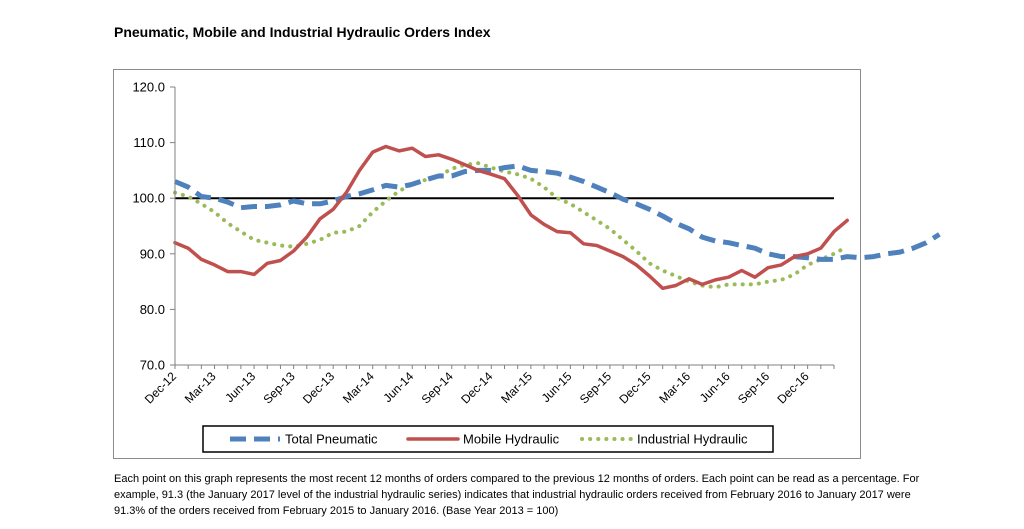  I want to click on y-tick-label: 70.0, so click(152, 365).